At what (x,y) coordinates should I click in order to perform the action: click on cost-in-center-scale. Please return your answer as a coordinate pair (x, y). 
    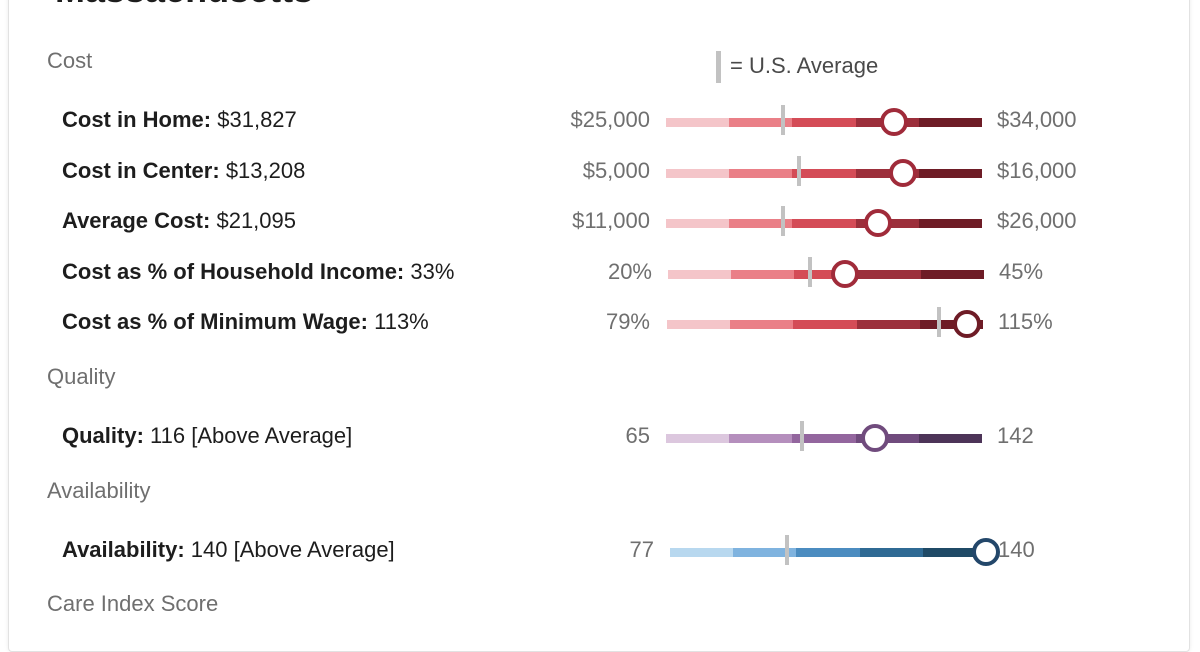
    Looking at the image, I should click on (824, 173).